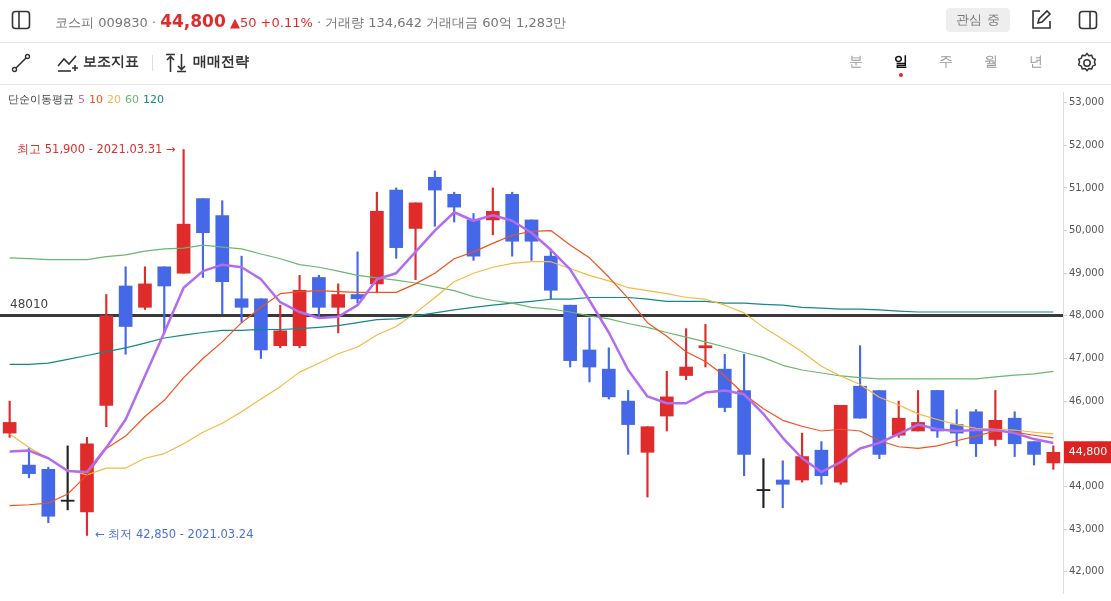 The width and height of the screenshot is (1111, 601). Describe the element at coordinates (1086, 400) in the screenshot. I see `y-tick-label: 46,000` at that location.